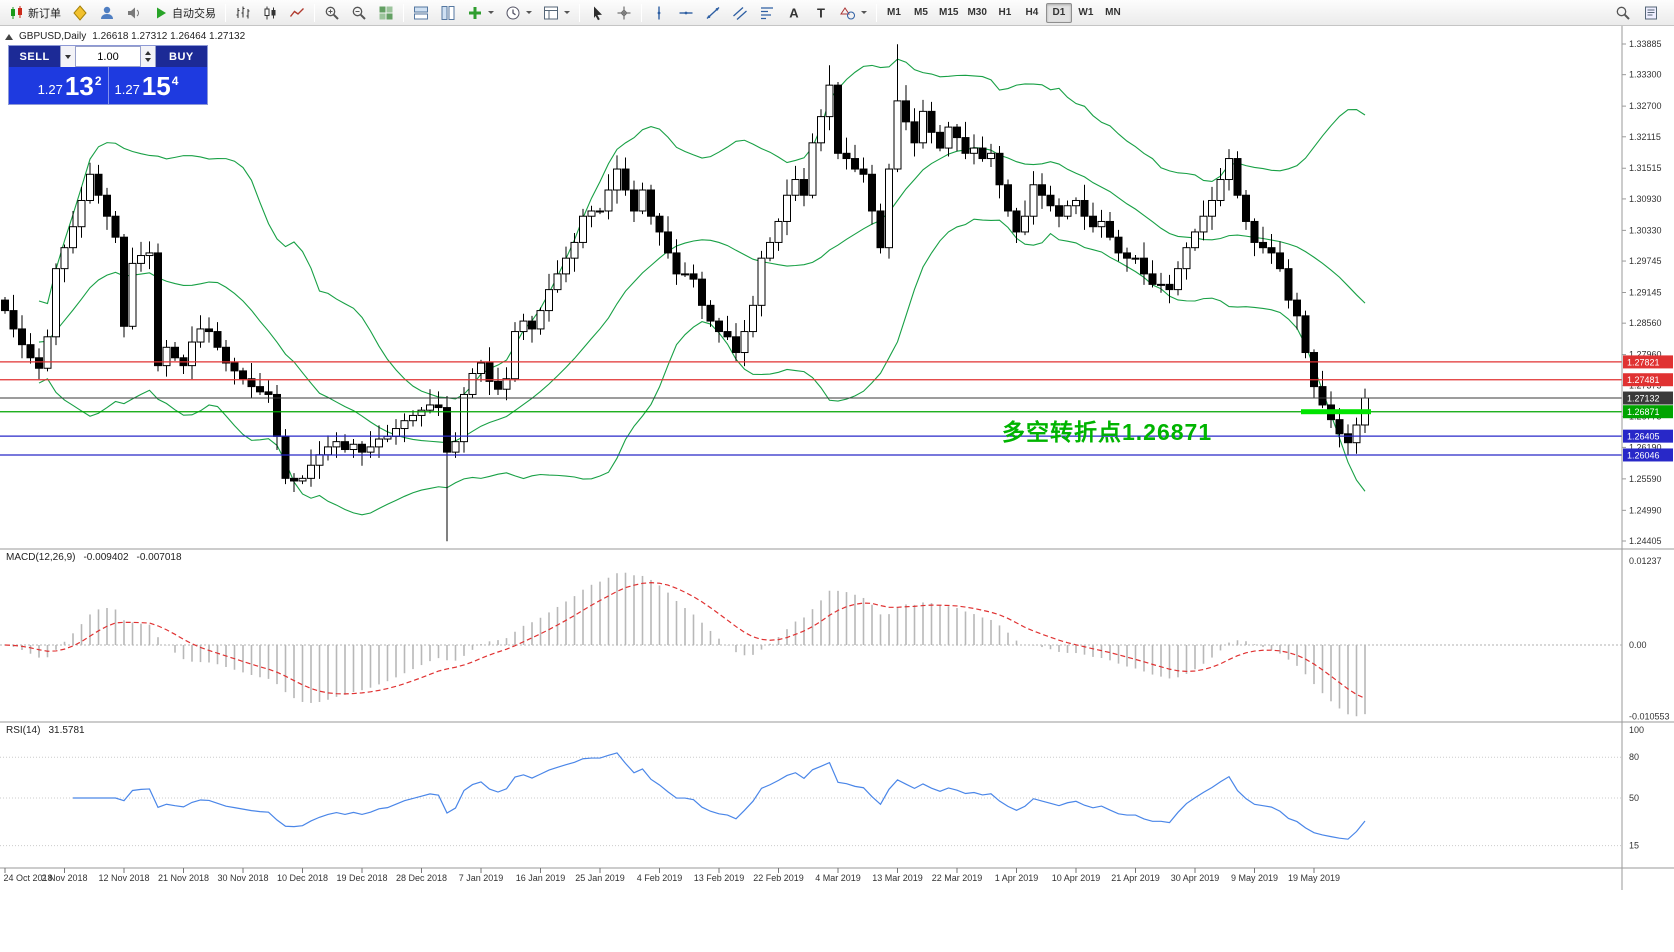 The image size is (1674, 952). I want to click on template-icon, so click(551, 13).